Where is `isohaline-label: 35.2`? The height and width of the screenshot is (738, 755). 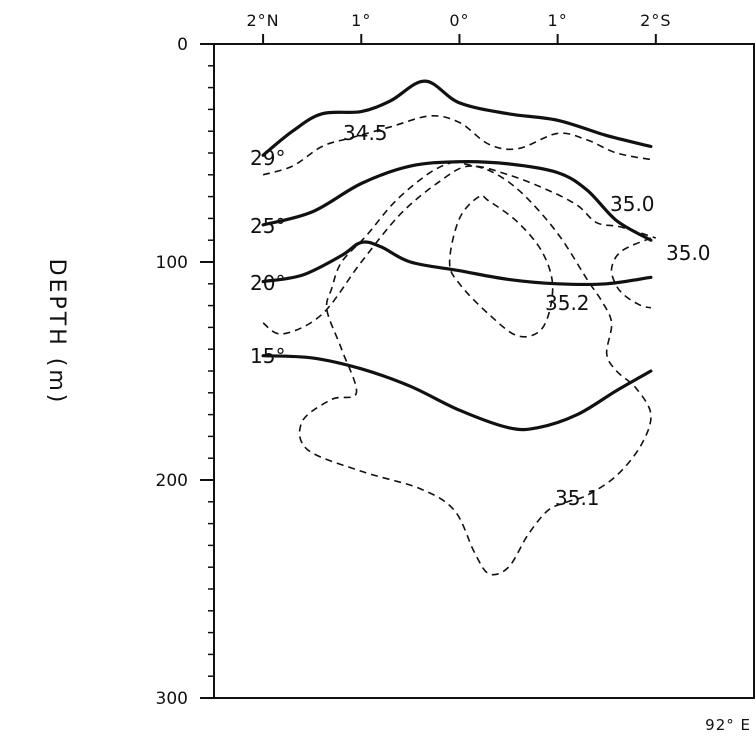
isohaline-label: 35.2 is located at coordinates (567, 303).